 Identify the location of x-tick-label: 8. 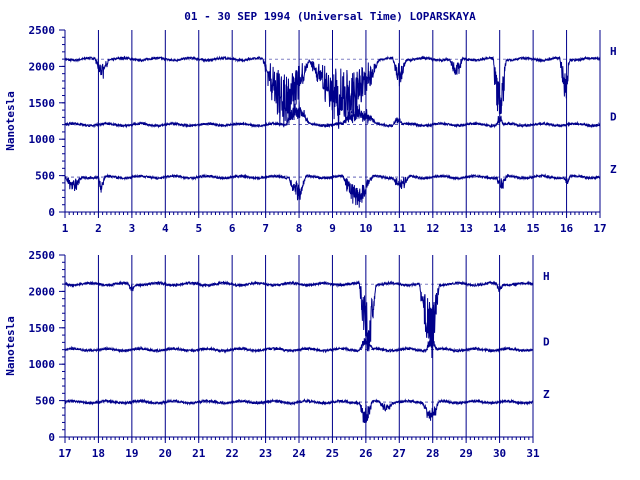
(299, 228).